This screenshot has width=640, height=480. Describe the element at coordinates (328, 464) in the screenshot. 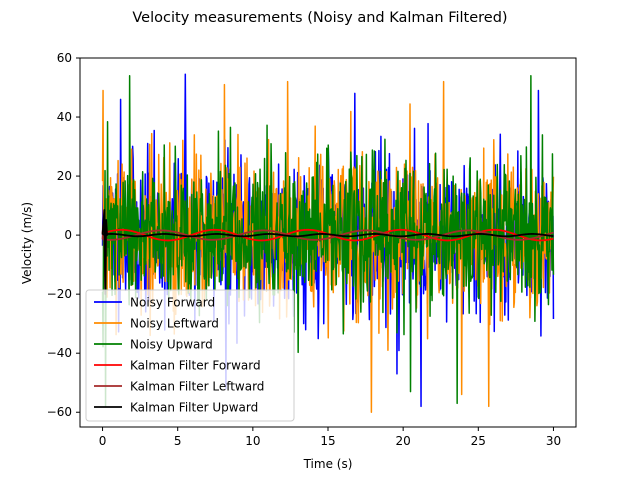

I see `x-axis-label: Time (s)` at that location.